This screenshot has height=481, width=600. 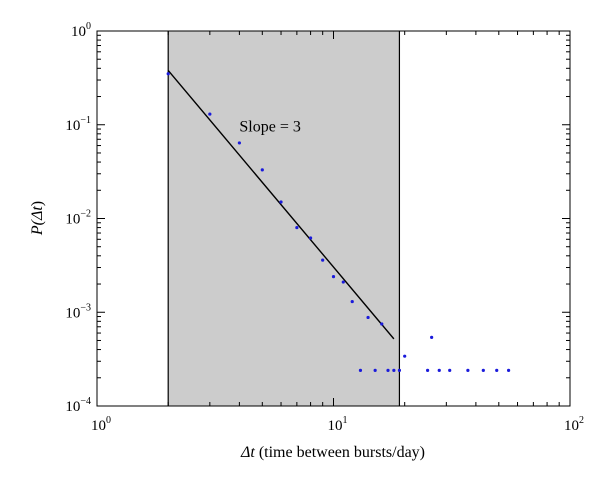 I want to click on x-tick-label: 10⁰, so click(x=101, y=424).